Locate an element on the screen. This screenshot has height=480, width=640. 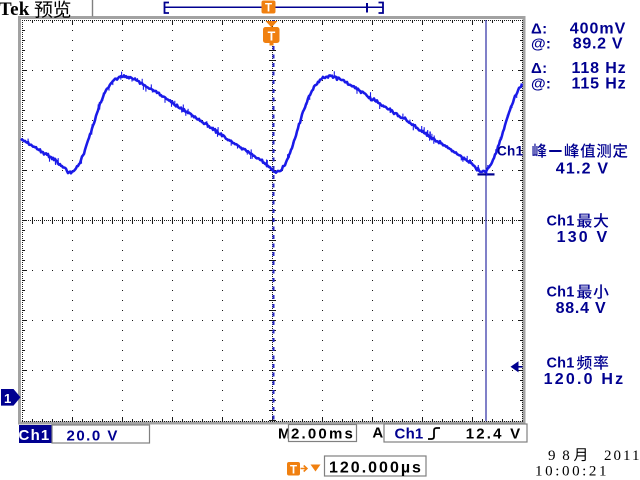
svg-text: 2.00ms is located at coordinates (323, 434).